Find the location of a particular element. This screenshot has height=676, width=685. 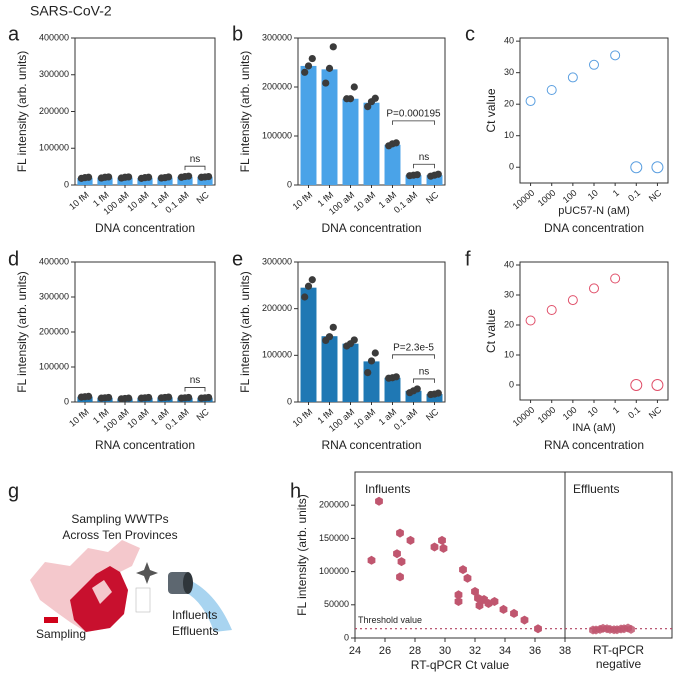

negative-point is located at coordinates (617, 630).